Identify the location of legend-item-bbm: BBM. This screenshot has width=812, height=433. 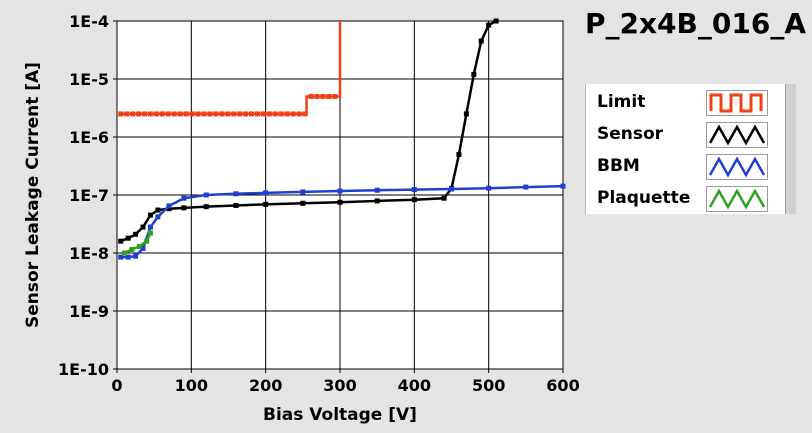
(686, 166).